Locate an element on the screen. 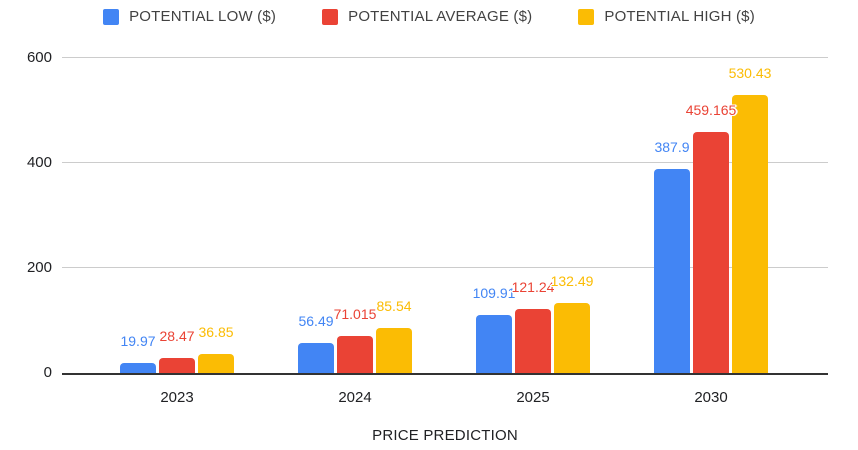 The height and width of the screenshot is (450, 858). bar-group-2023 is located at coordinates (177, 215).